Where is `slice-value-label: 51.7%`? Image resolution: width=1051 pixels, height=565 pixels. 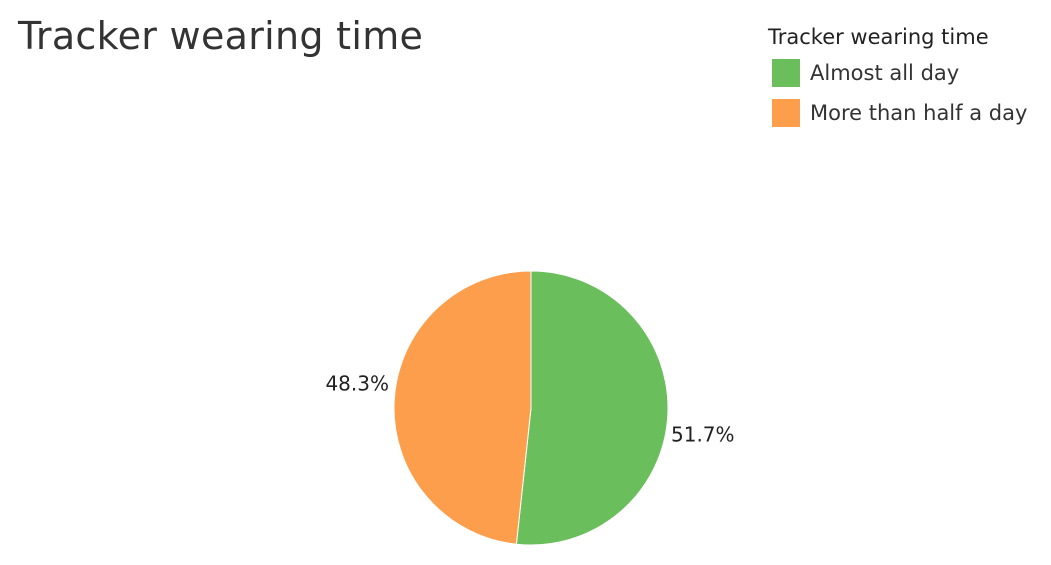 slice-value-label: 51.7% is located at coordinates (703, 435).